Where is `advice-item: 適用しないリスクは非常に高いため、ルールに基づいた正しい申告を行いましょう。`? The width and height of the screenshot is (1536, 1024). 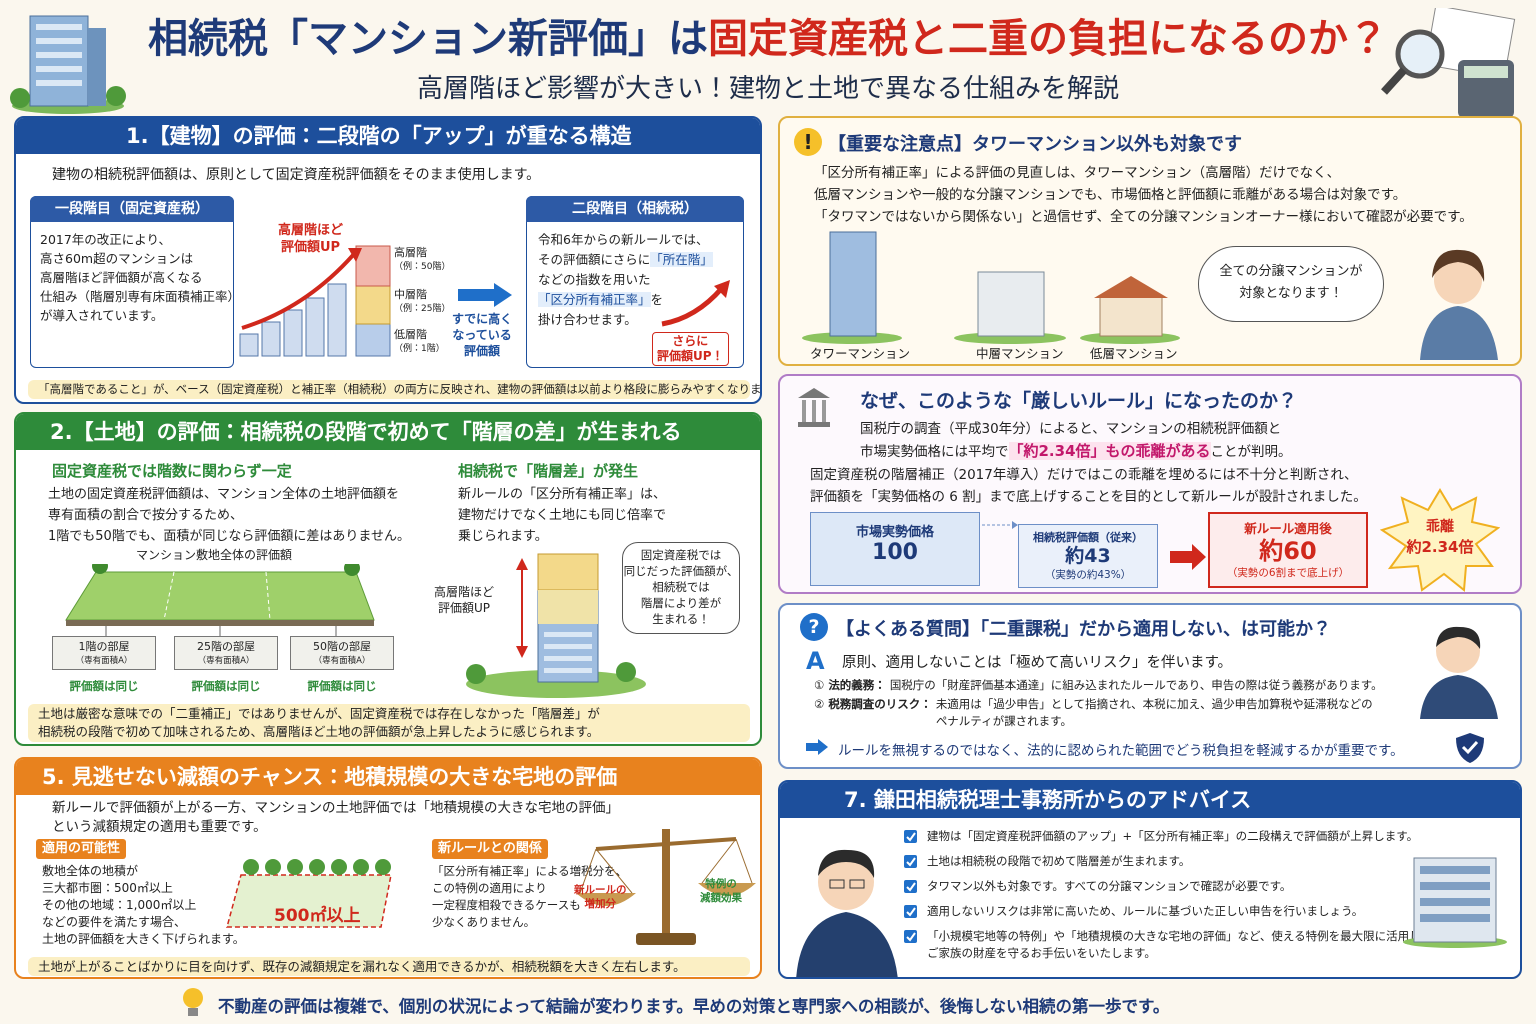 advice-item: 適用しないリスクは非常に高いため、ルールに基づいた正しい申告を行いましょう。 is located at coordinates (1168, 911).